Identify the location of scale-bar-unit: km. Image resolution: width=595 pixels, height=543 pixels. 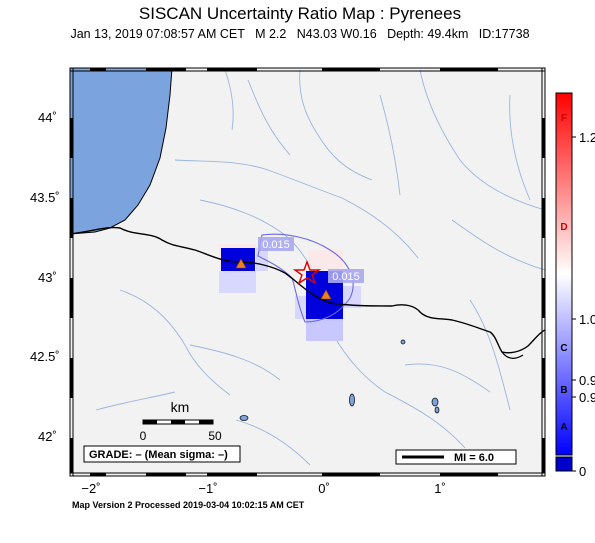
(180, 407).